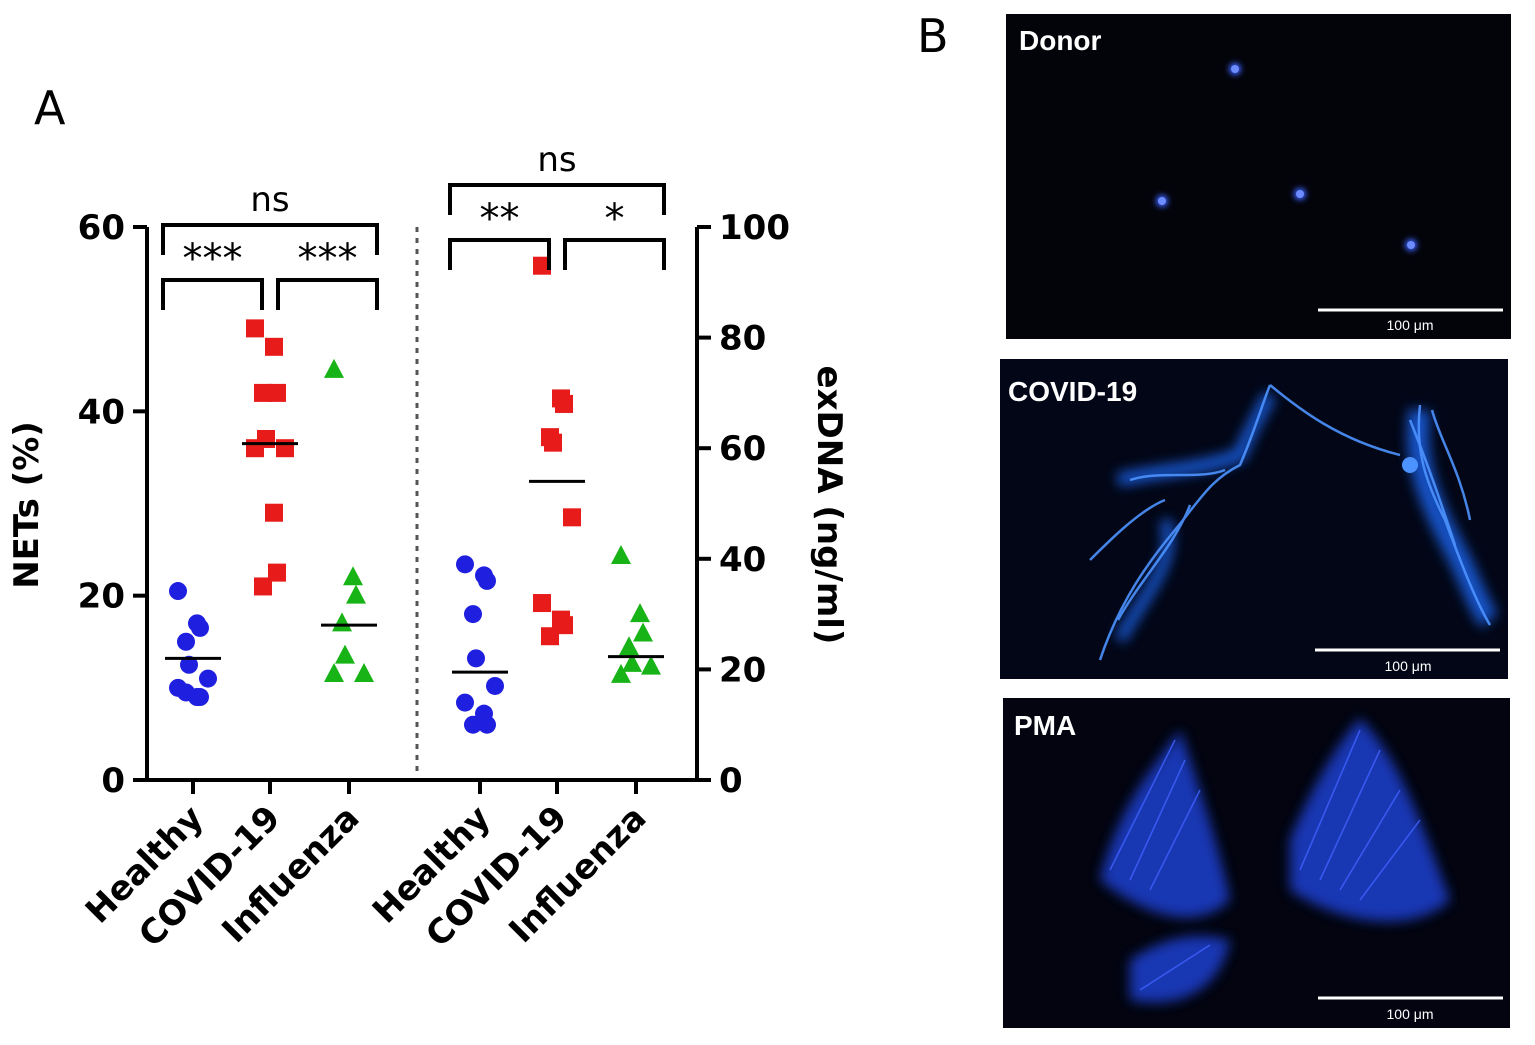 The height and width of the screenshot is (1045, 1535). I want to click on left-y-axis-label: NETs (%), so click(27, 505).